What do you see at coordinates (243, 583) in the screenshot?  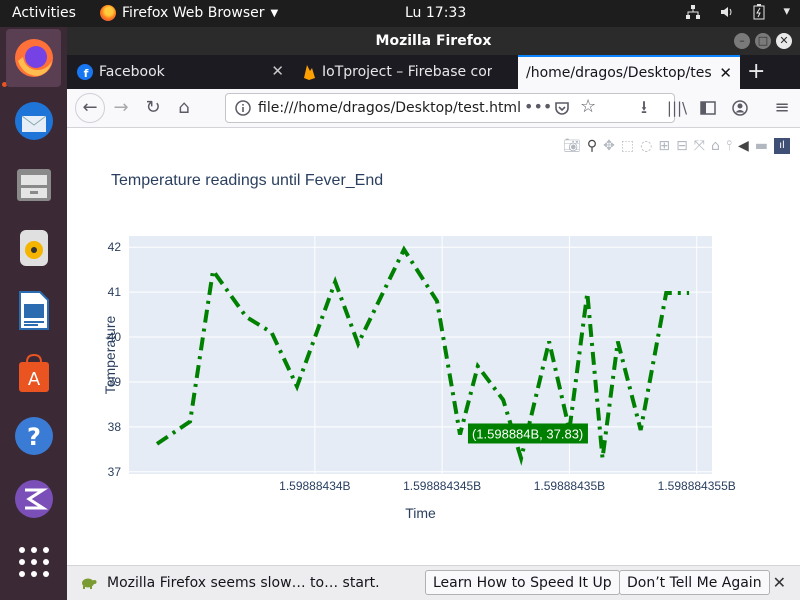 I see `notification-text: Mozilla Firefox seems slow… to… start.` at bounding box center [243, 583].